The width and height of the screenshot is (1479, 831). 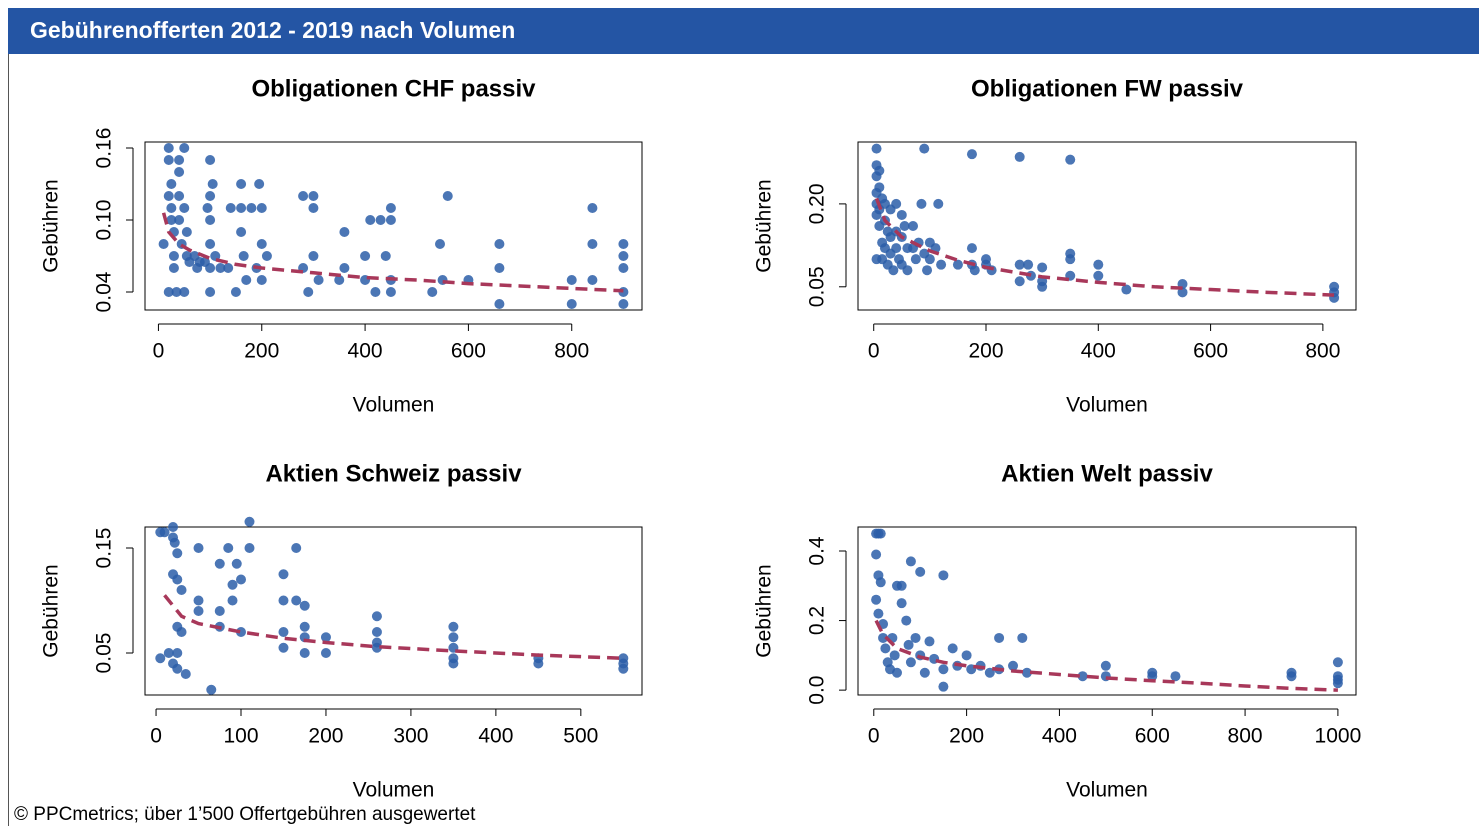 I want to click on x-tick-label: 300, so click(x=410, y=736).